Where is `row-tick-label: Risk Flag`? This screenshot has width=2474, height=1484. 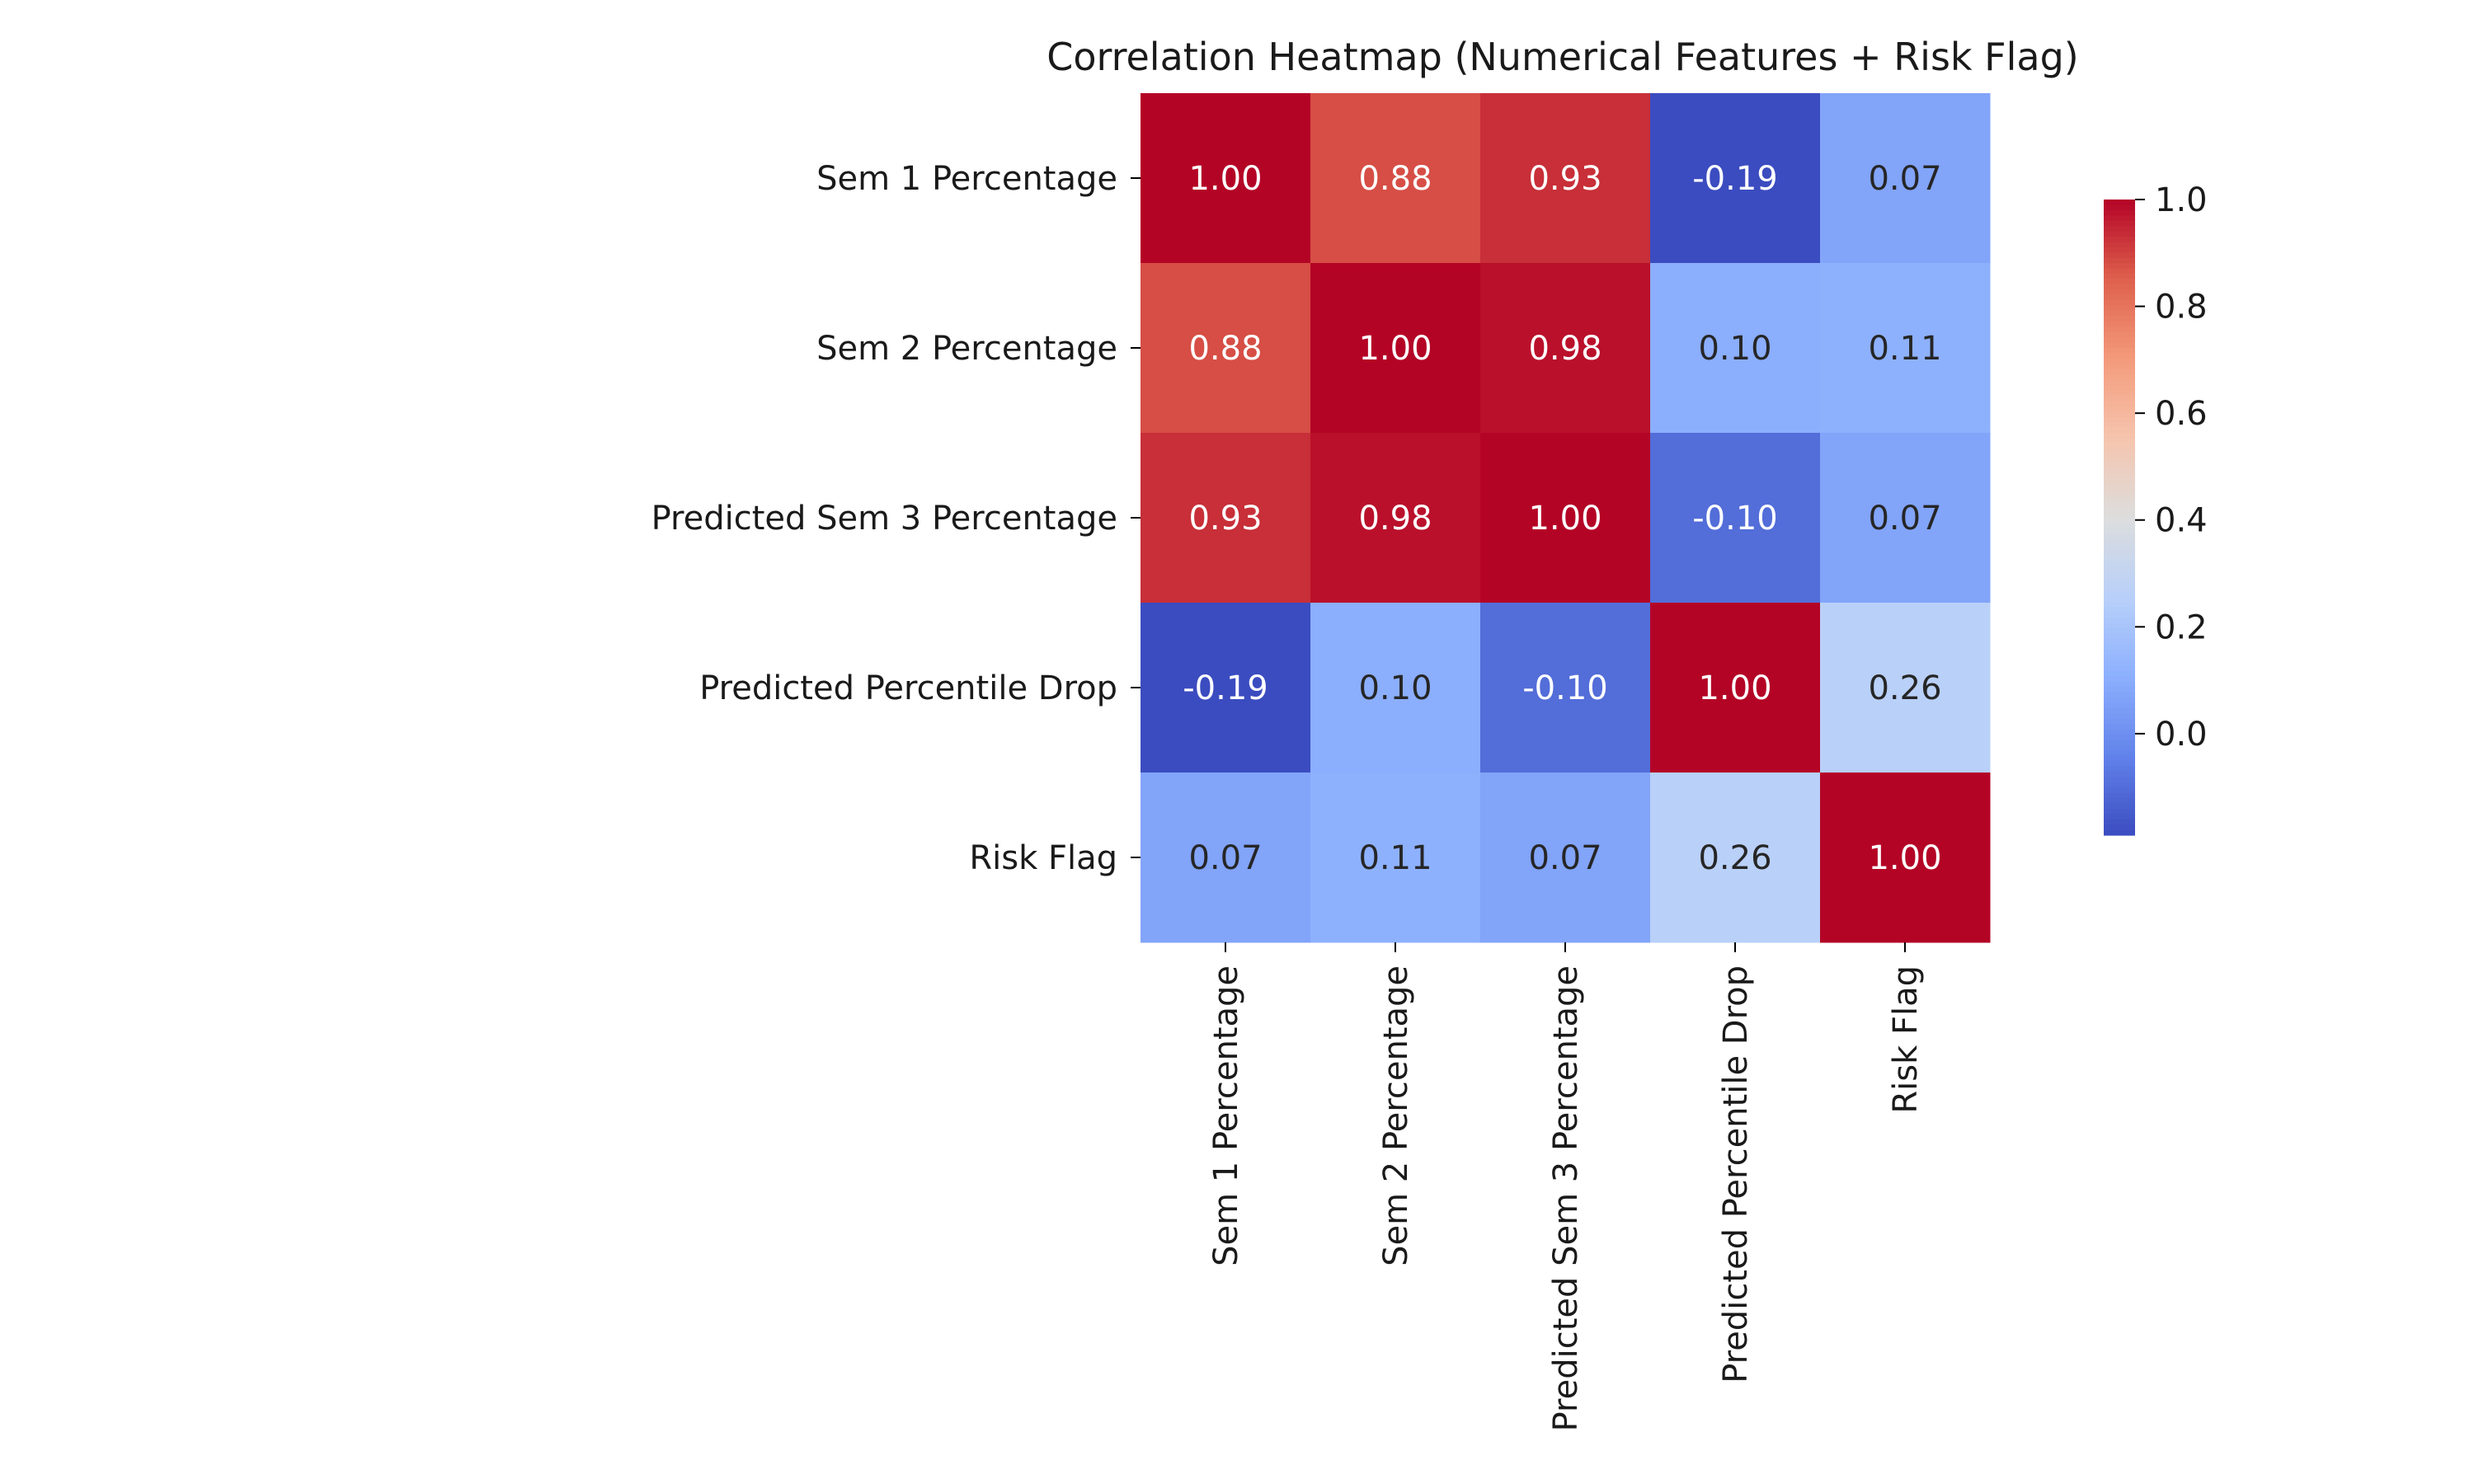
row-tick-label: Risk Flag is located at coordinates (1043, 858).